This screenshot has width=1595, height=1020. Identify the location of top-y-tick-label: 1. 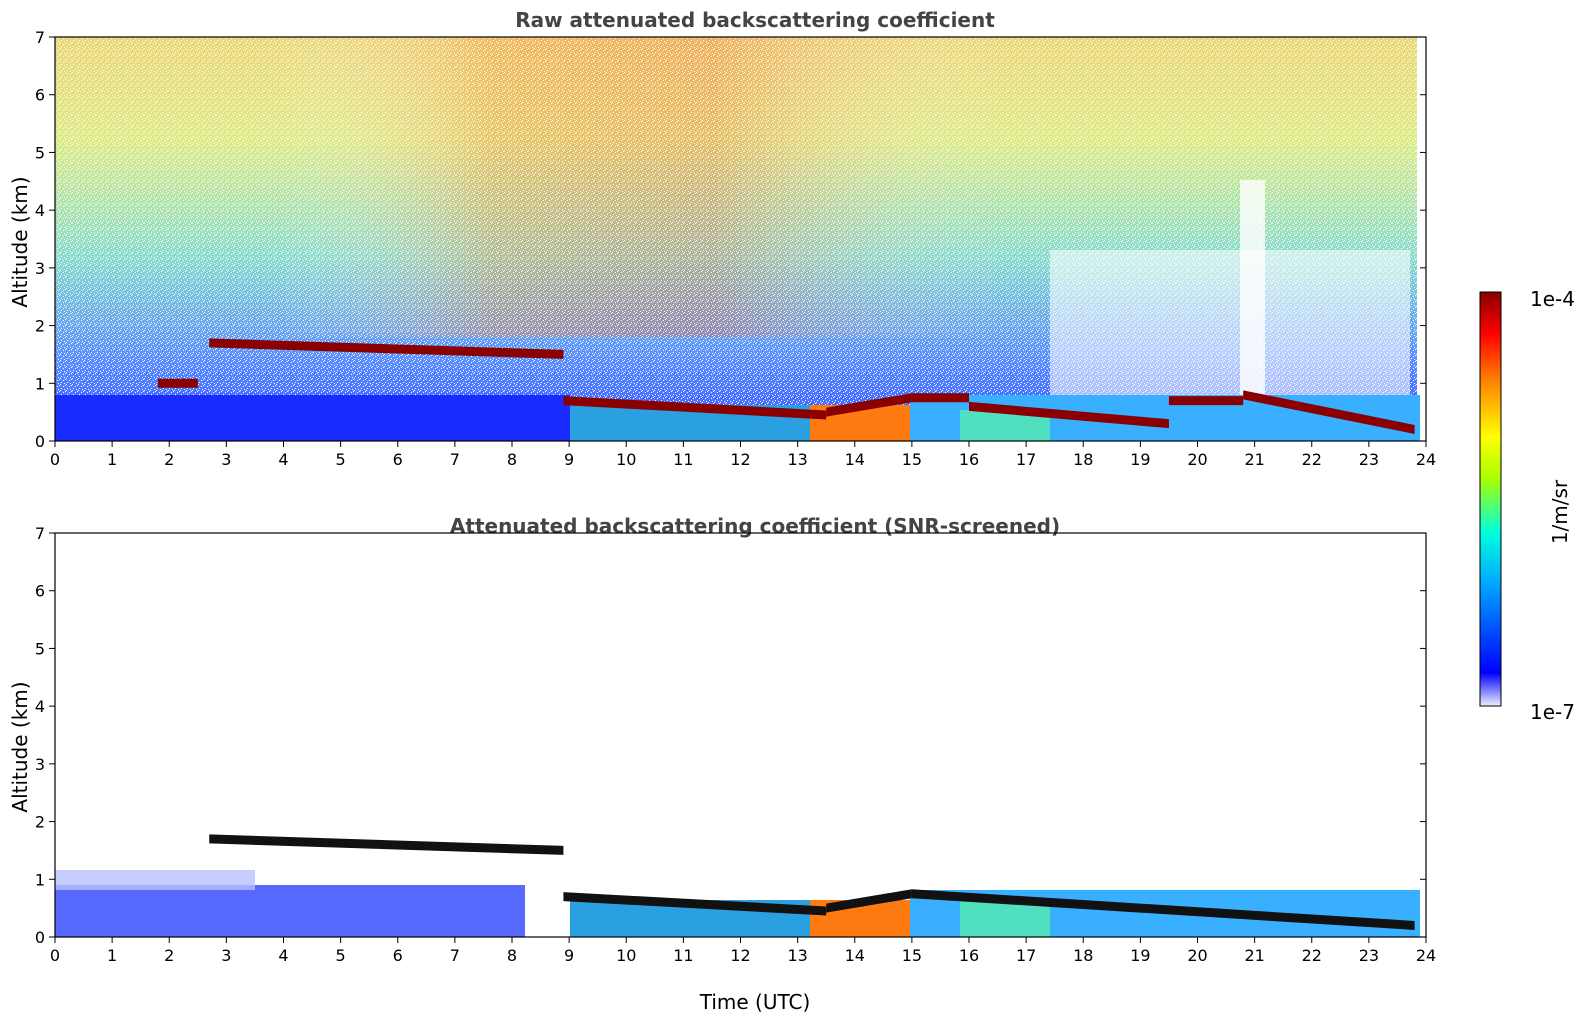
(40, 383).